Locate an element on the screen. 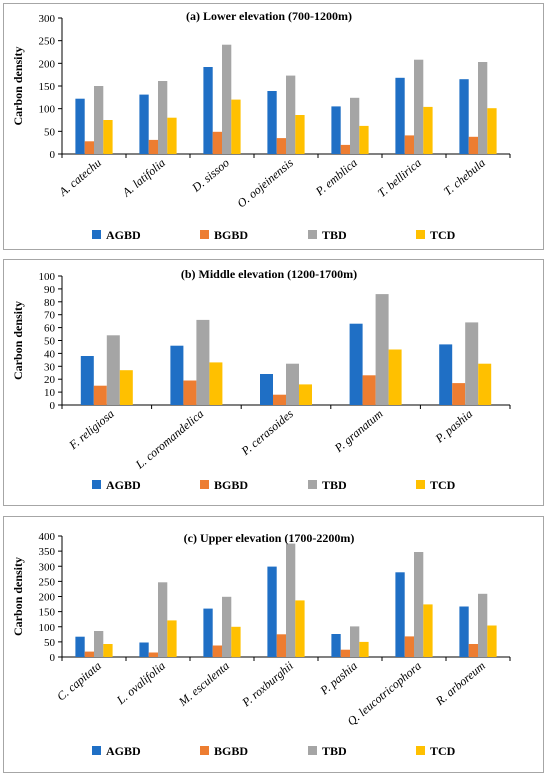 Image resolution: width=550 pixels, height=776 pixels. y-tick-label: 90 is located at coordinates (50, 290).